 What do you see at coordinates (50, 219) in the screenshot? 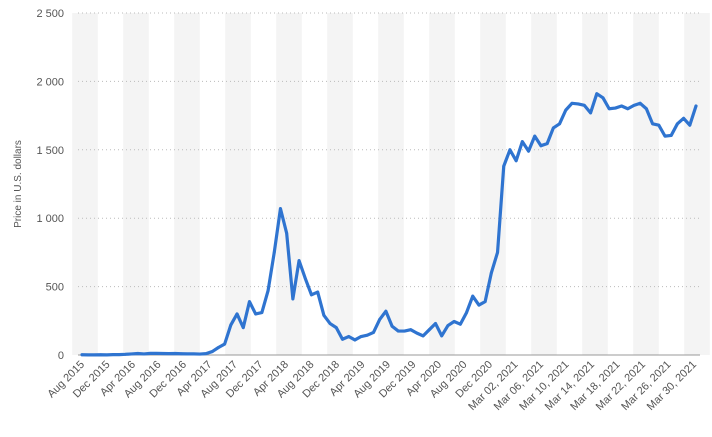
I see `y-tick-label: 1 000` at bounding box center [50, 219].